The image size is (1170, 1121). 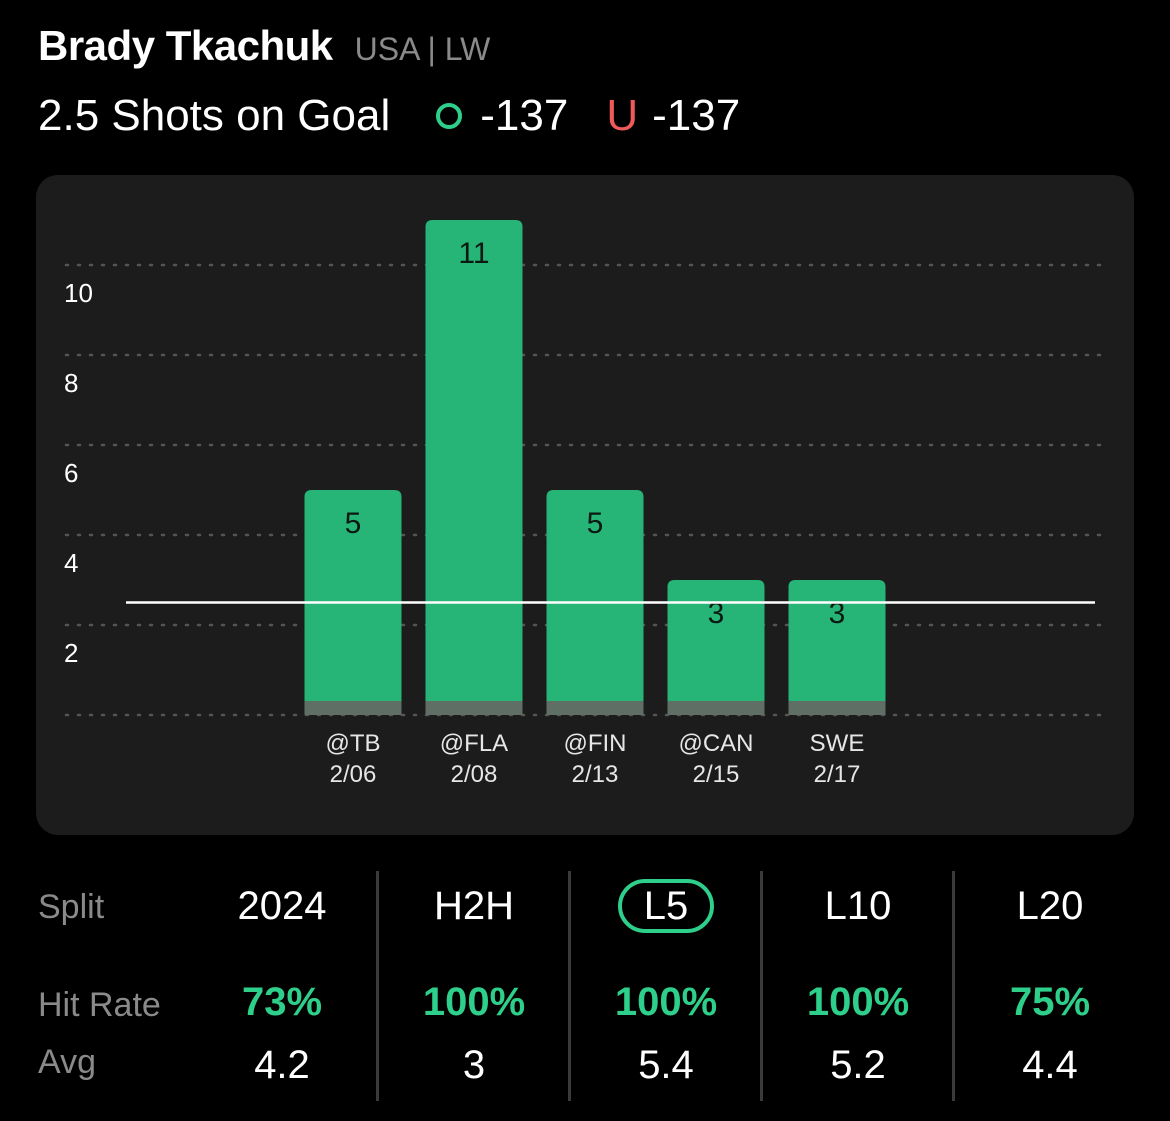 What do you see at coordinates (595, 708) in the screenshot?
I see `bar-base-@FIN` at bounding box center [595, 708].